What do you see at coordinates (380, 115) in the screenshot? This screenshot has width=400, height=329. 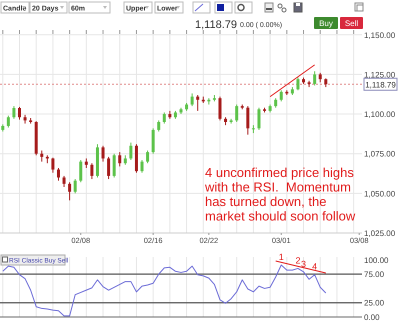 I see `y-tick-label: 1,100.00` at bounding box center [380, 115].